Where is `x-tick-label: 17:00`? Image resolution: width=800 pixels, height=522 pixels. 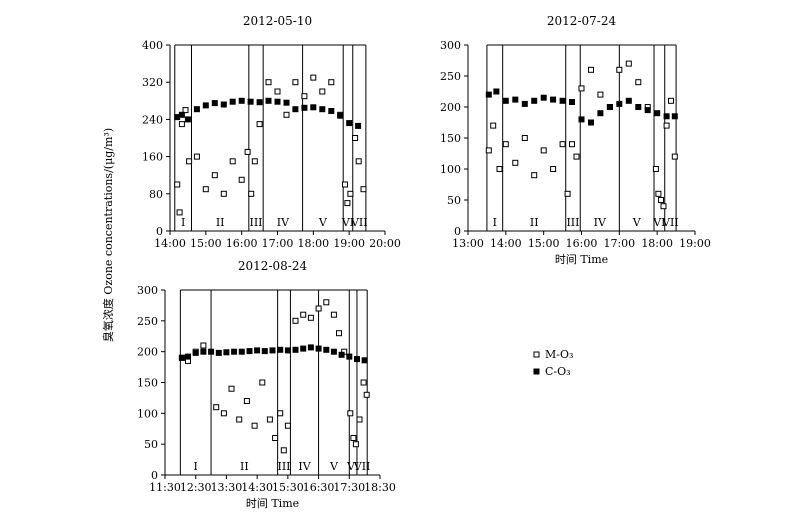
x-tick-label: 17:00 is located at coordinates (619, 243).